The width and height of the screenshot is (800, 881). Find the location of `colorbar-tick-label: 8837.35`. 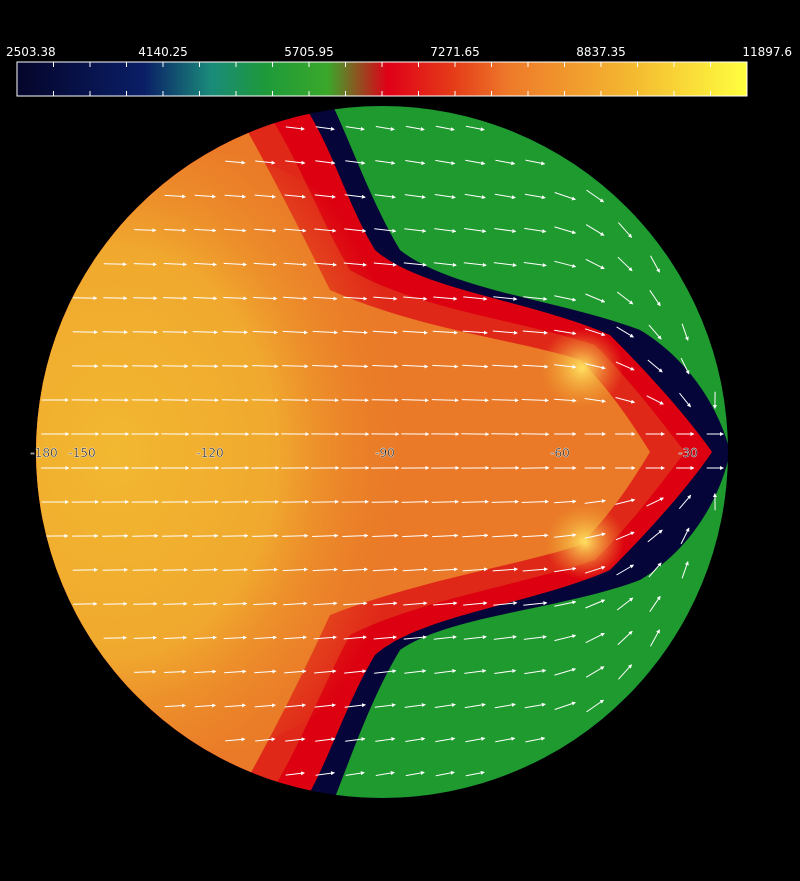

colorbar-tick-label: 8837.35 is located at coordinates (601, 52).